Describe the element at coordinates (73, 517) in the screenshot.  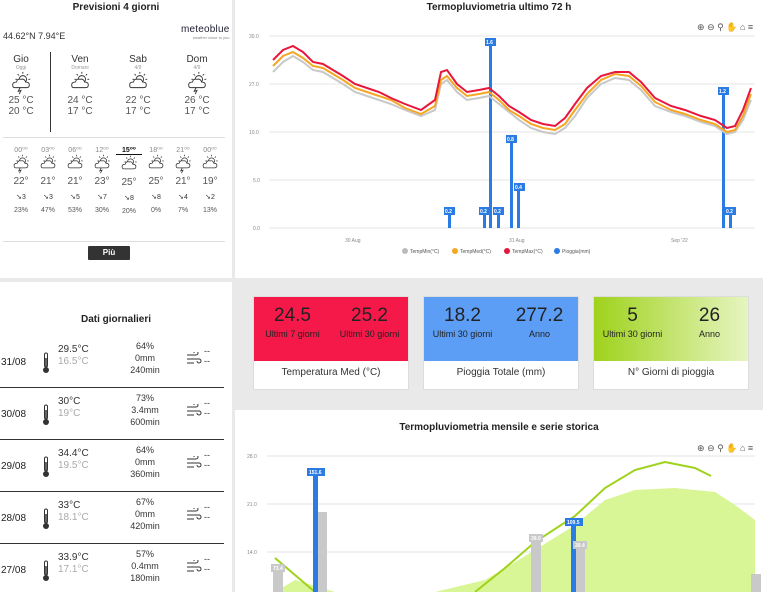
I see `row-tmin: 18.1°C` at that location.